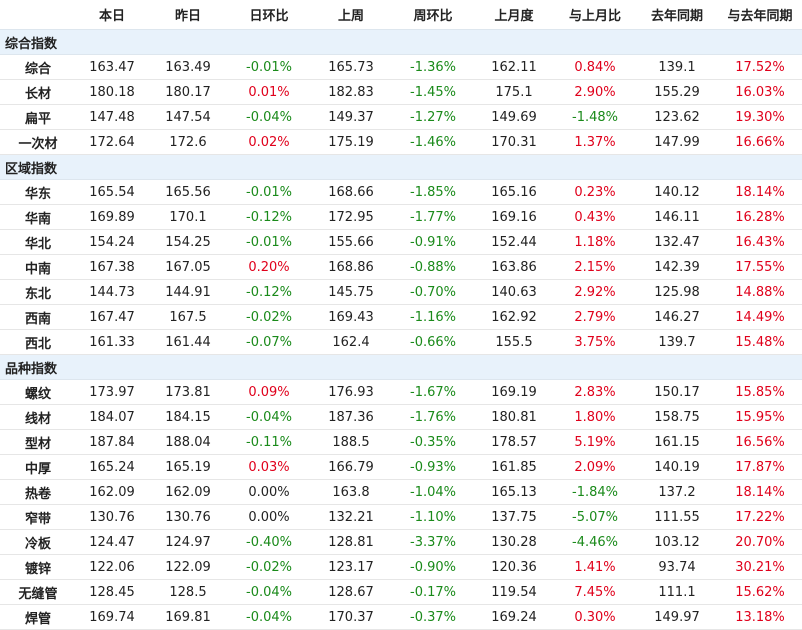  What do you see at coordinates (514, 417) in the screenshot?
I see `value-cell: 180.81` at bounding box center [514, 417].